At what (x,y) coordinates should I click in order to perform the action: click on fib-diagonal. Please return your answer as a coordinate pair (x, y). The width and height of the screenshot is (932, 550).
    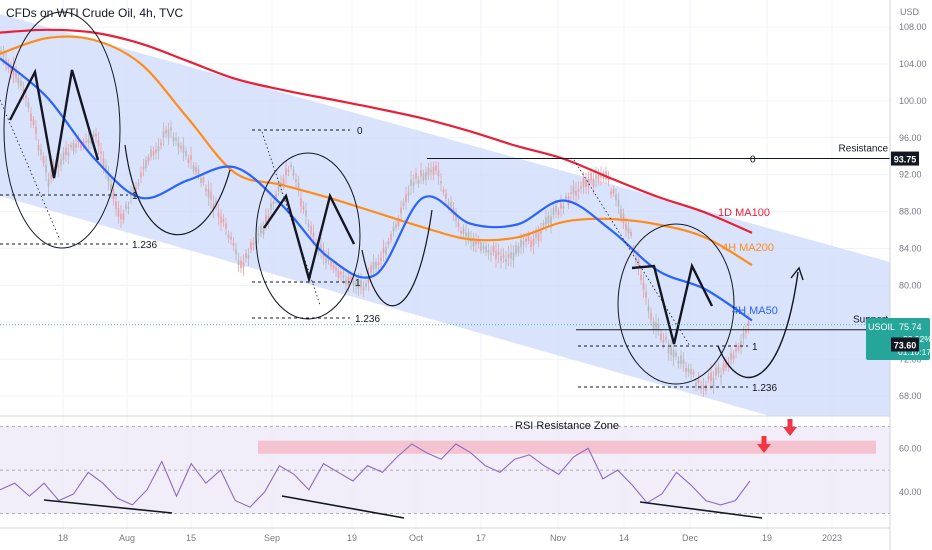
    Looking at the image, I should click on (30, 170).